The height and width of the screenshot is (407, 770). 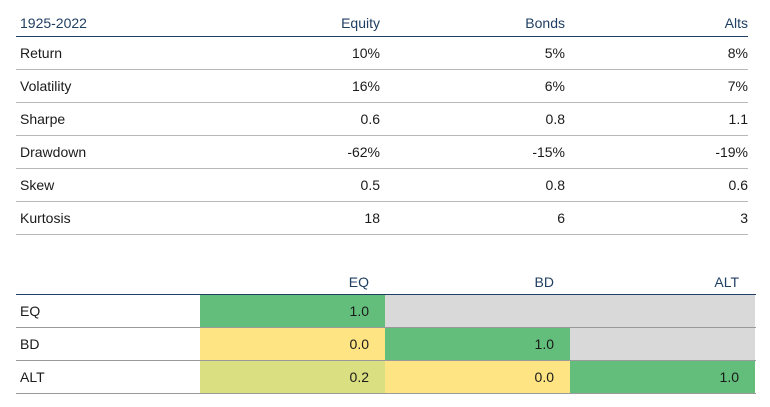 What do you see at coordinates (370, 119) in the screenshot?
I see `equity-value: 0.6` at bounding box center [370, 119].